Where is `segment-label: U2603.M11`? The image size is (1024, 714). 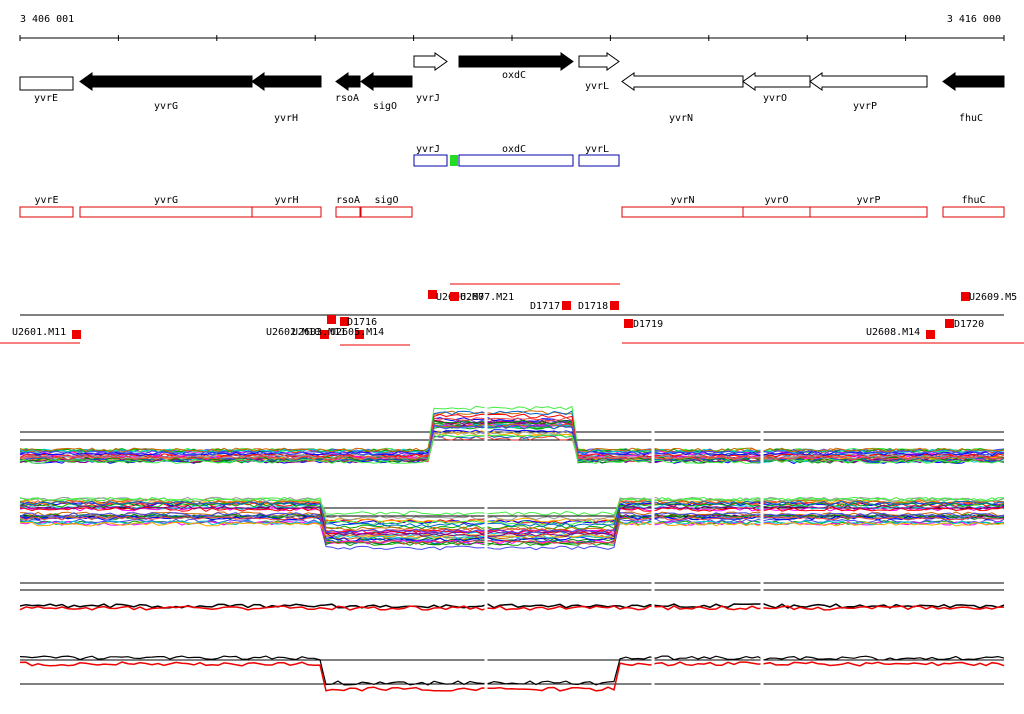
segment-label: U2603.M11 is located at coordinates (319, 332).